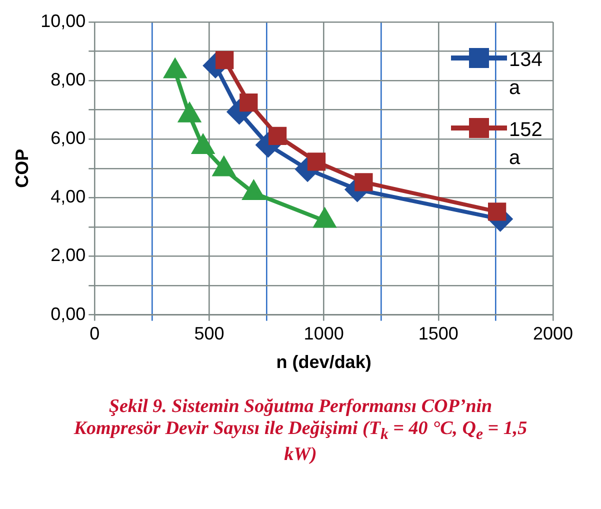  I want to click on y-tick-label: 0,00, so click(68, 314).